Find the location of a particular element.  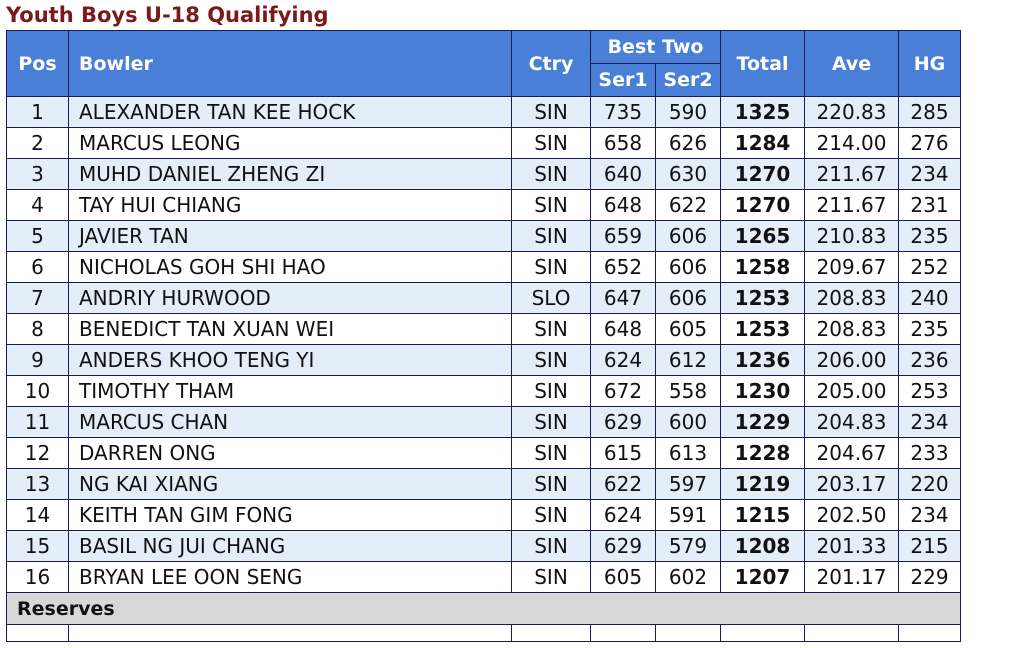

ser1-cell: 622 is located at coordinates (623, 484).